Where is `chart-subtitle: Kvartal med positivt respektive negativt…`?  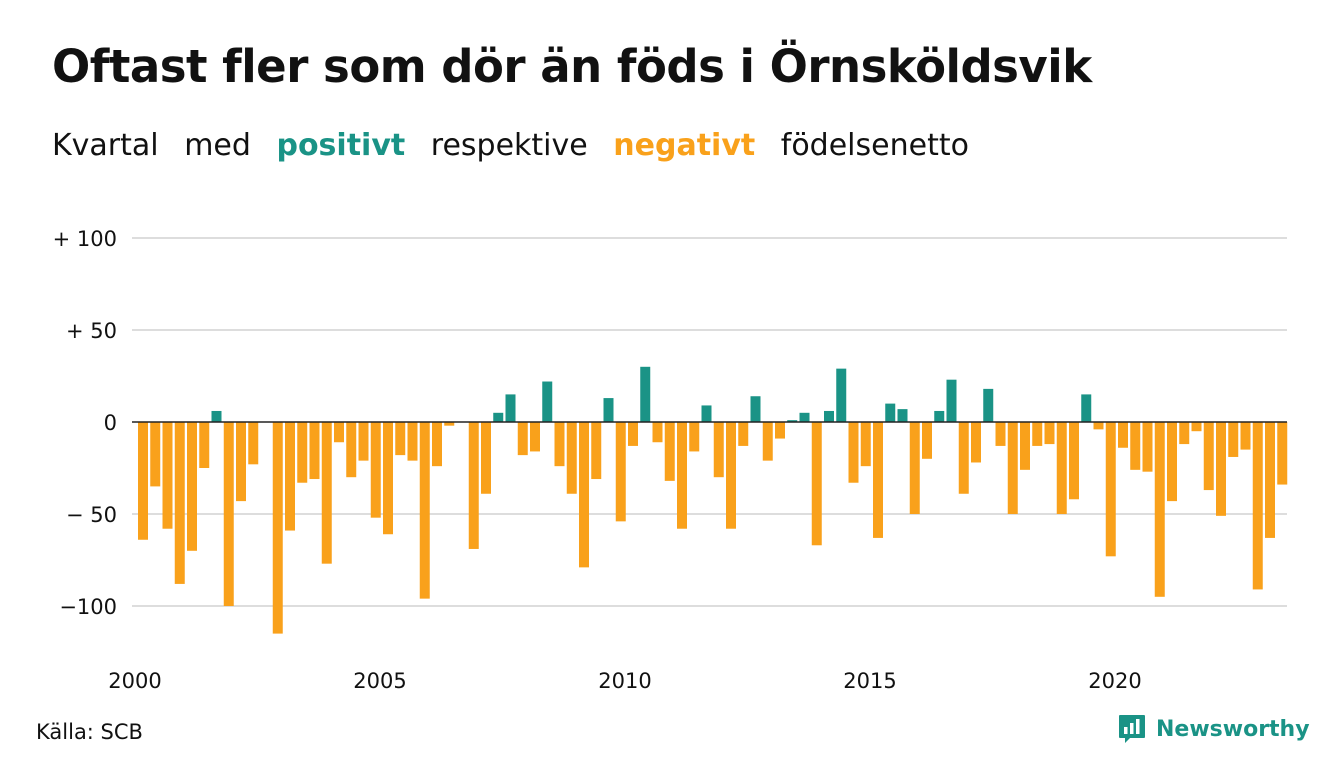 chart-subtitle: Kvartal med positivt respektive negativt… is located at coordinates (518, 145).